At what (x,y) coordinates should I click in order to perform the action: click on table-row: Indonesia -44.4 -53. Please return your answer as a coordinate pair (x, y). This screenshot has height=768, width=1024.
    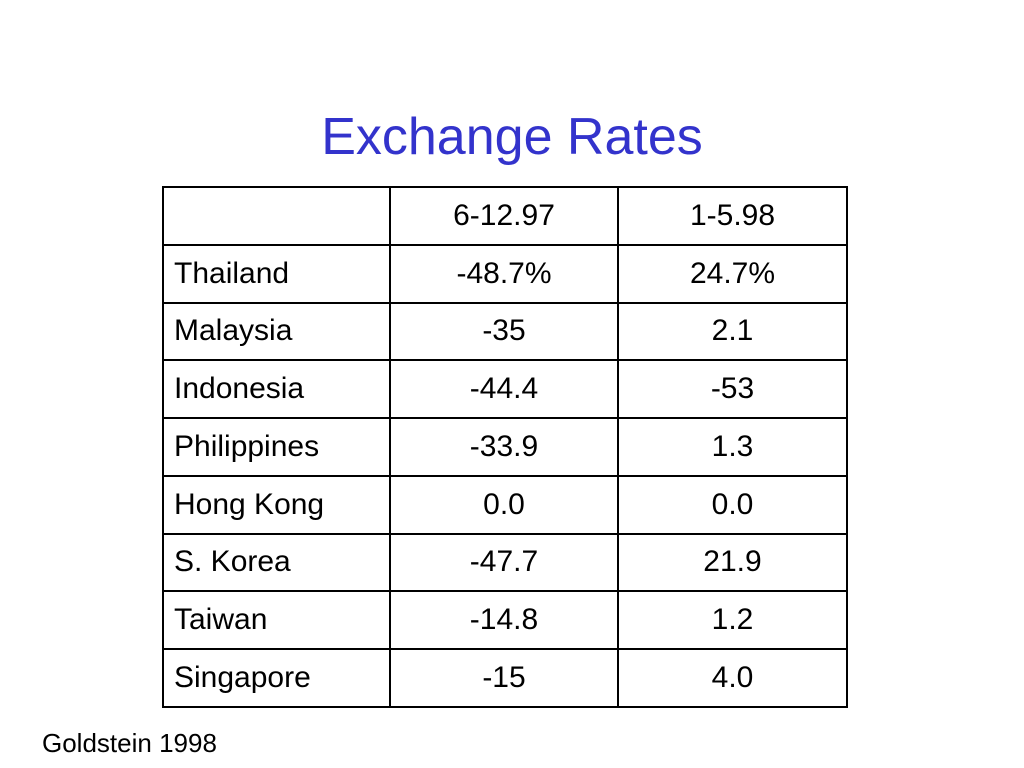
    Looking at the image, I should click on (505, 389).